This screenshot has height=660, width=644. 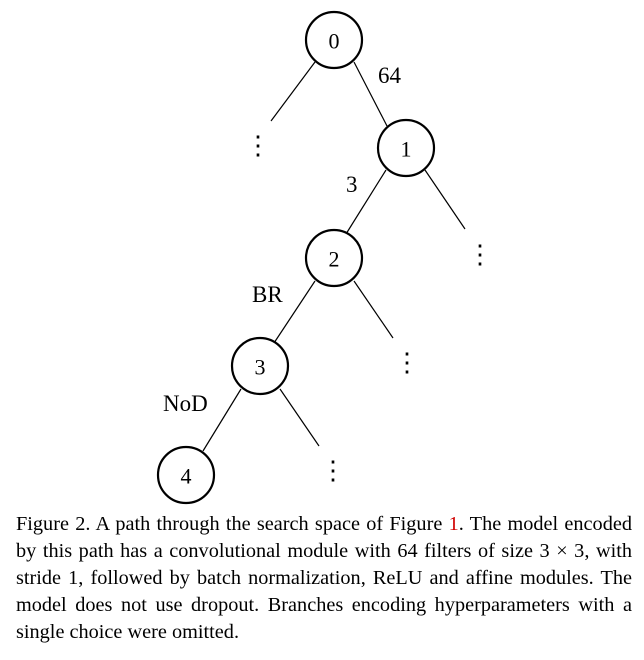 What do you see at coordinates (390, 75) in the screenshot?
I see `edge-label-64: 64` at bounding box center [390, 75].